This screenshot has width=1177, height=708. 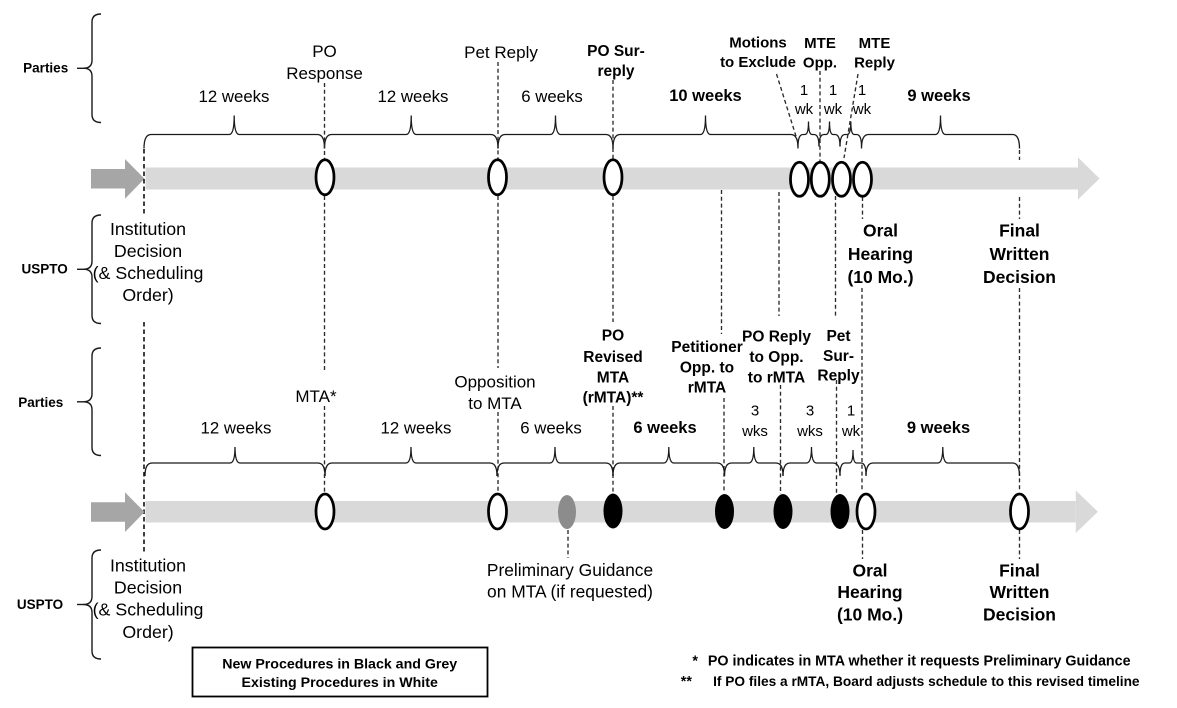 What do you see at coordinates (705, 96) in the screenshot?
I see `svg-text: 10 weeks` at bounding box center [705, 96].